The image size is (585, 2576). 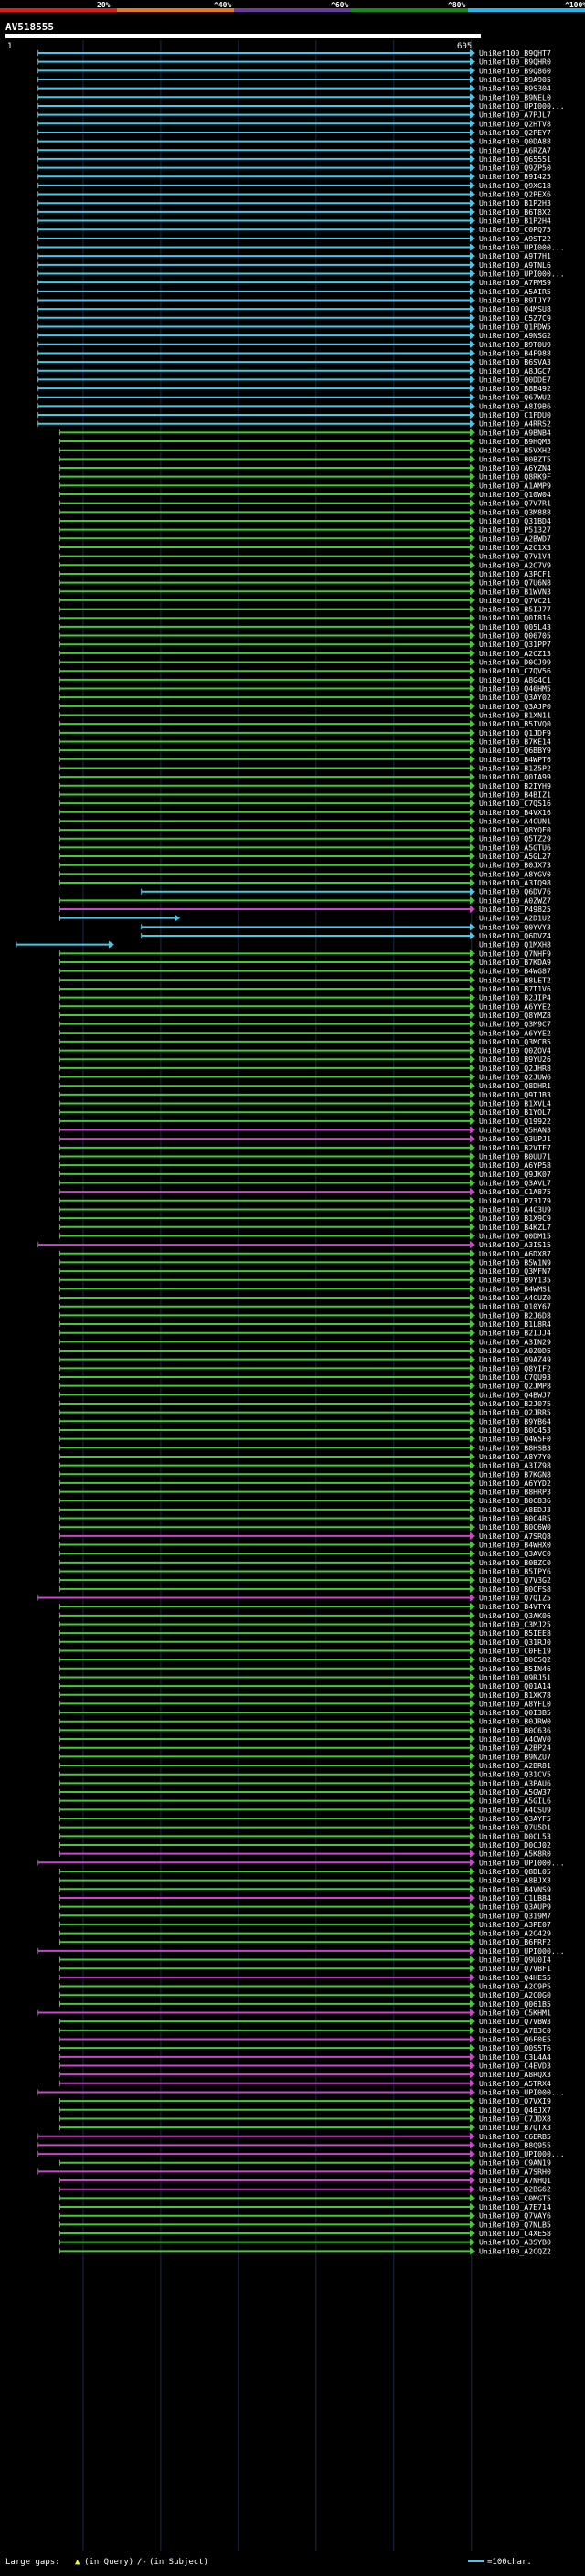 I want to click on hit-label: UniRef100_B9I425, so click(x=515, y=176).